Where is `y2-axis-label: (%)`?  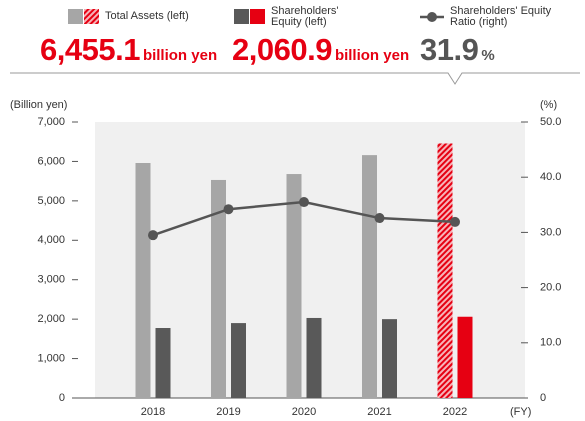 y2-axis-label: (%) is located at coordinates (548, 105).